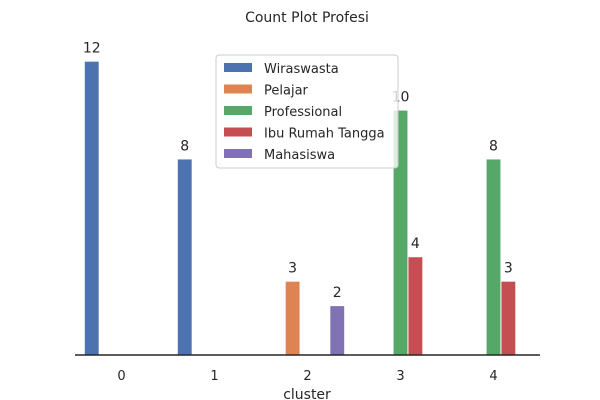  I want to click on bar-value-label: 12, so click(92, 49).